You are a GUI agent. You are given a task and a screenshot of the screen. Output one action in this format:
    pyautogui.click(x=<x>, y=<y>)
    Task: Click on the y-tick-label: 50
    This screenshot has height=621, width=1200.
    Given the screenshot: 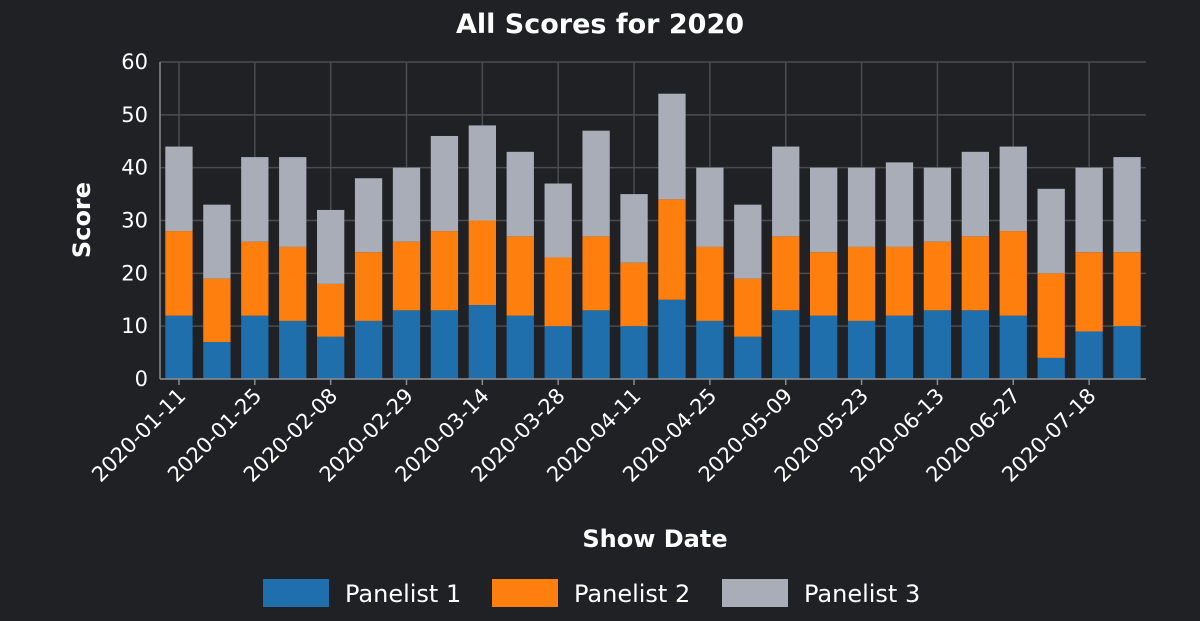 What is the action you would take?
    pyautogui.click(x=134, y=115)
    